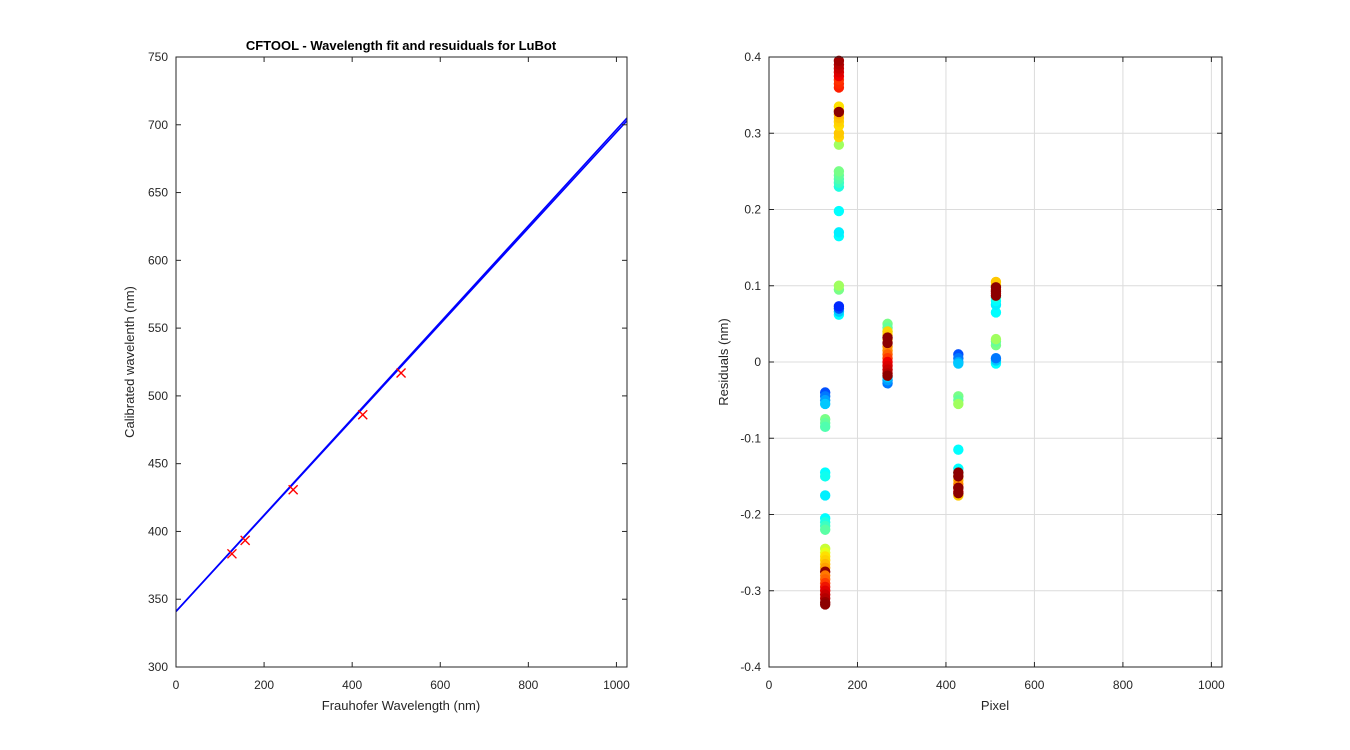  I want to click on y-tick-label: 350, so click(158, 599).